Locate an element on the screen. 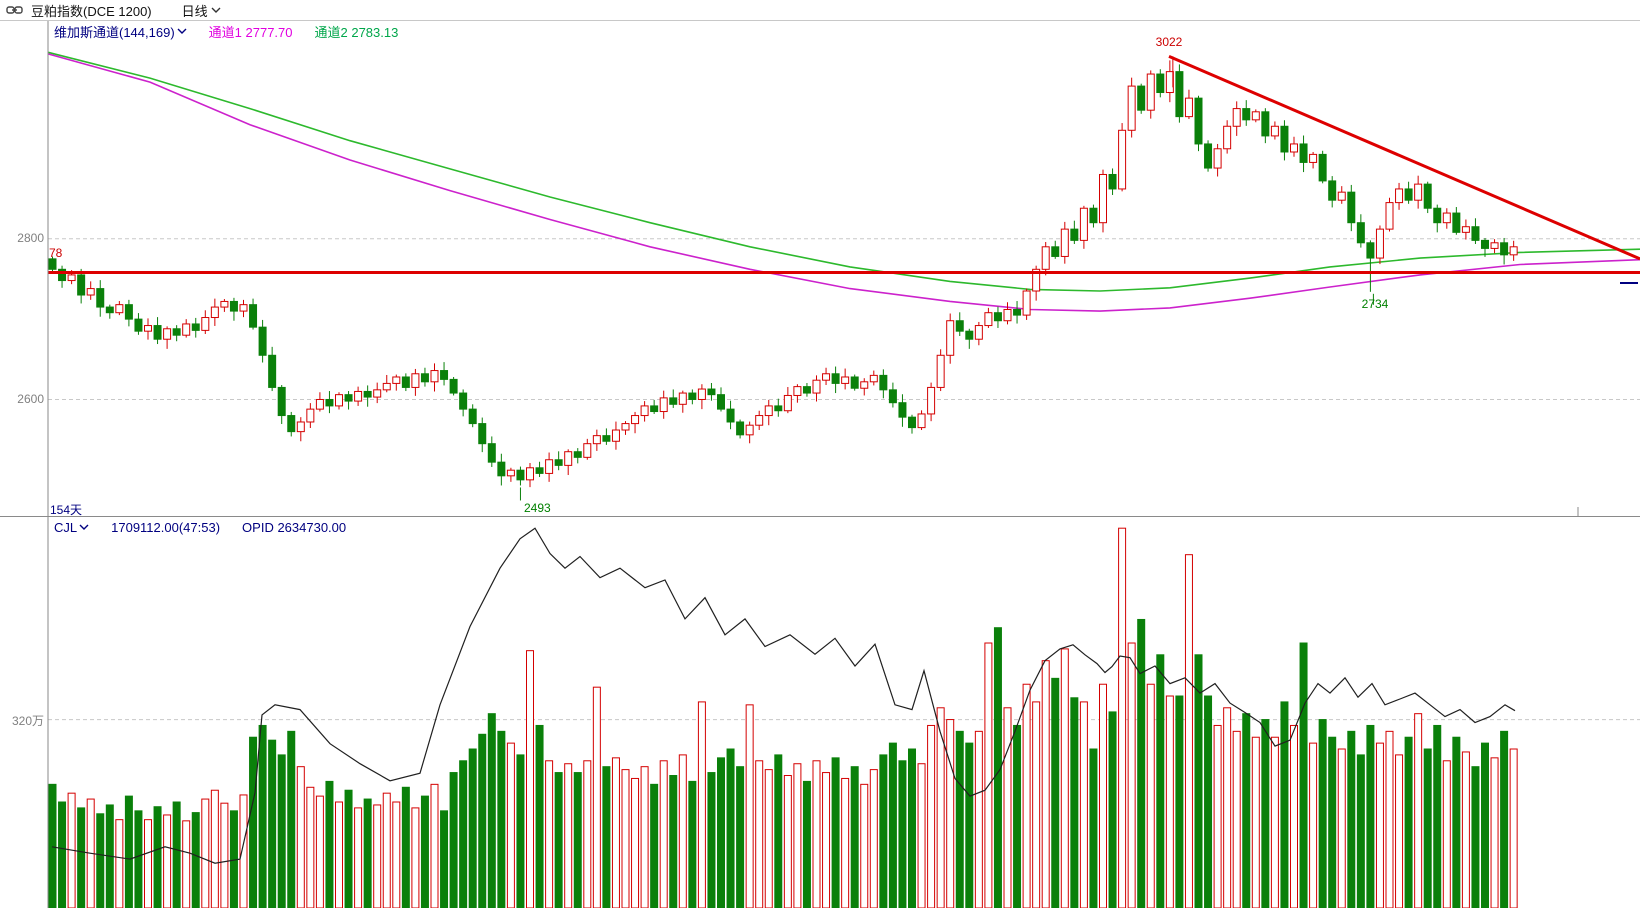  period-selector: 日线 is located at coordinates (201, 10).